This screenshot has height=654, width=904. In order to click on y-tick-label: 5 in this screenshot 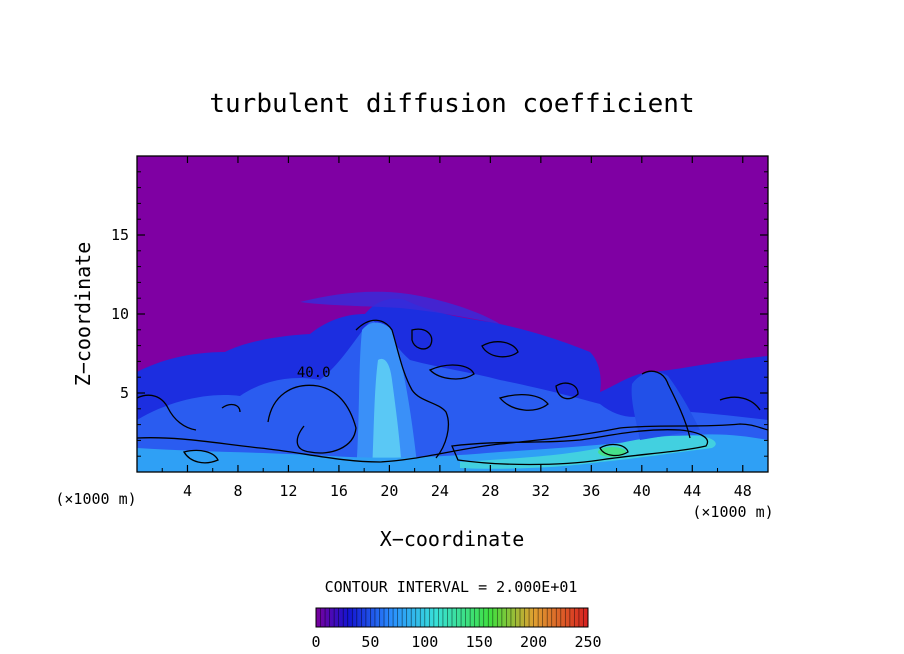, I will do `click(124, 393)`.